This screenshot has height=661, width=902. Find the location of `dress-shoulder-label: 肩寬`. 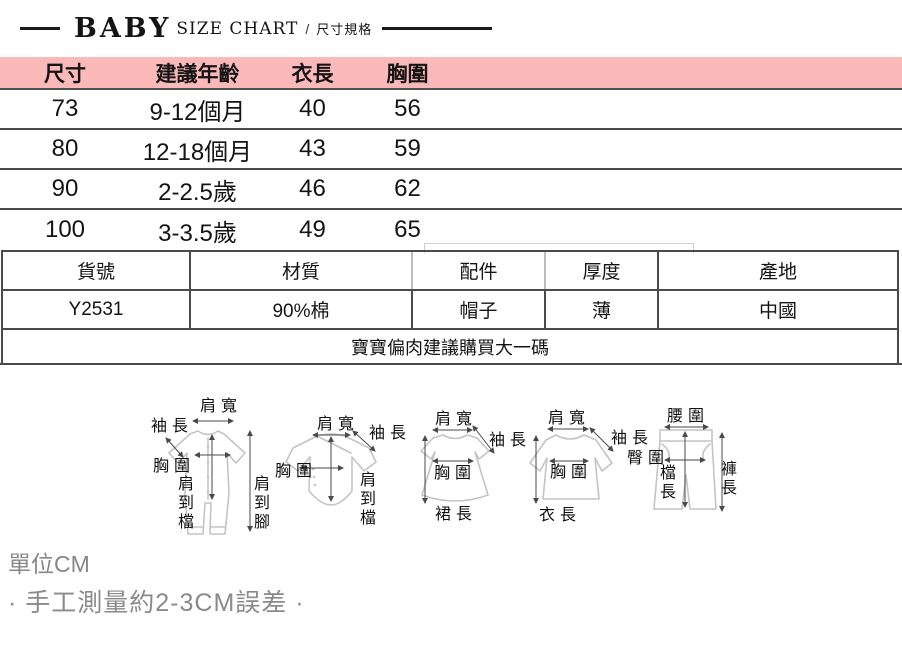

dress-shoulder-label: 肩寬 is located at coordinates (456, 418).